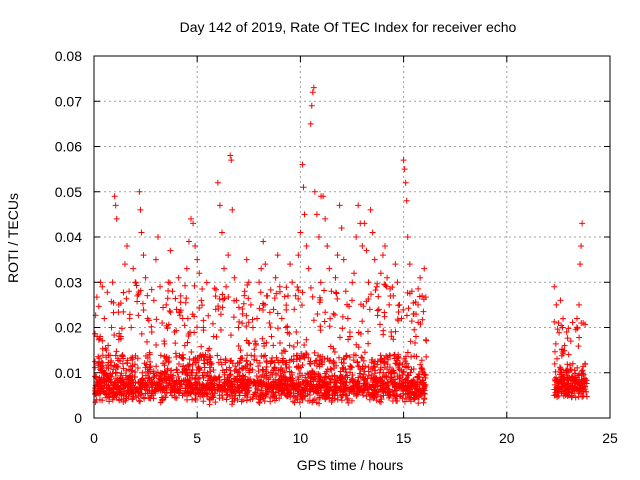  Describe the element at coordinates (68, 282) in the screenshot. I see `y-tick-label: 0.03` at that location.